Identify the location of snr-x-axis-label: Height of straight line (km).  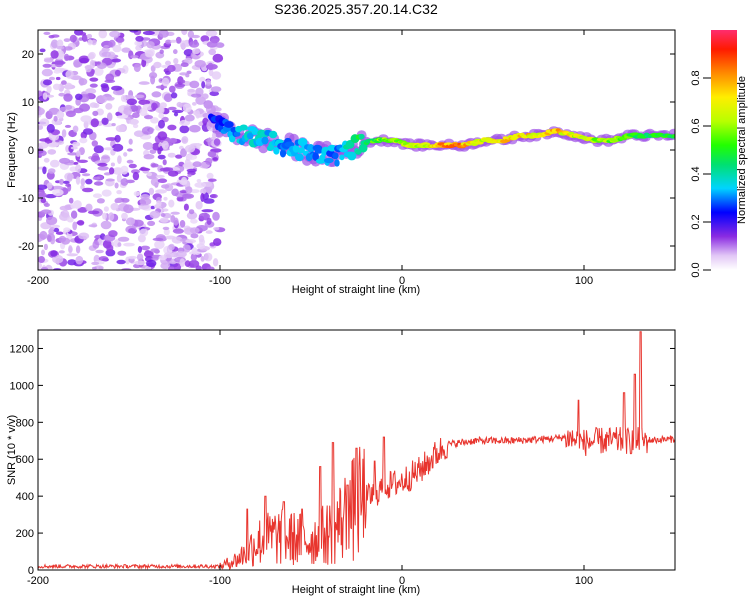
(356, 590).